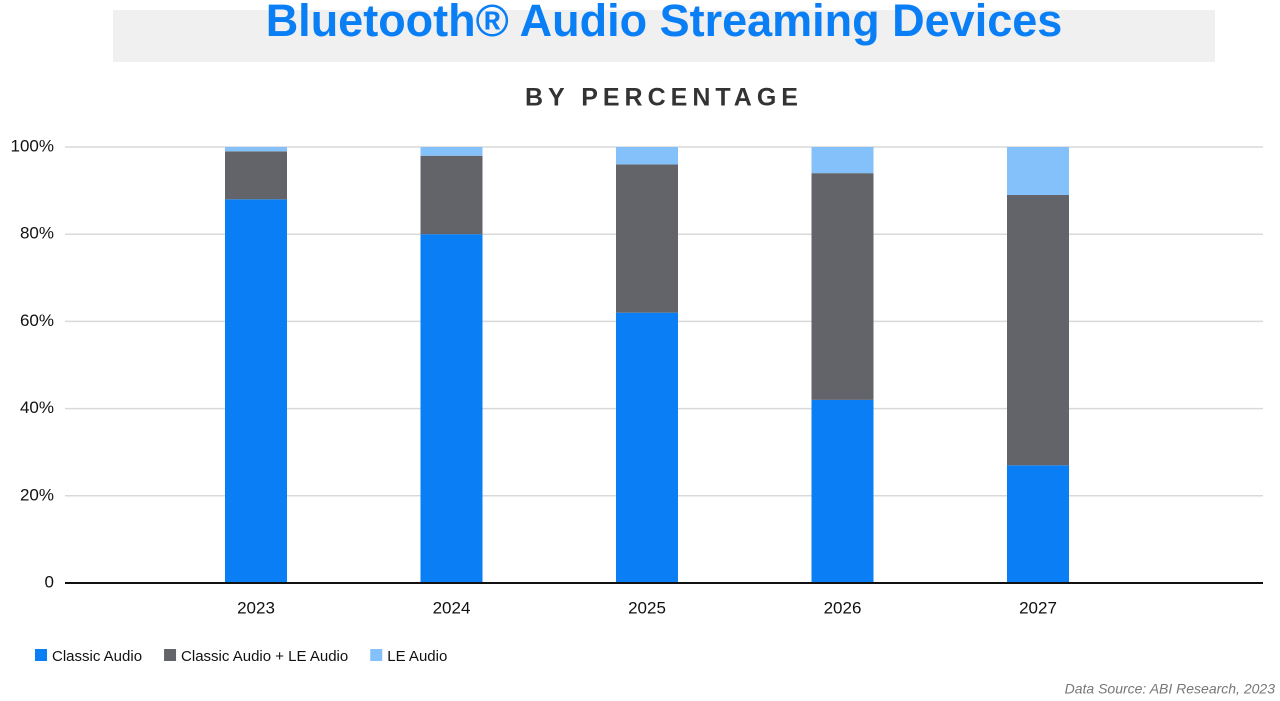  I want to click on source-note: Data Source: ABI Research, 2023, so click(1170, 689).